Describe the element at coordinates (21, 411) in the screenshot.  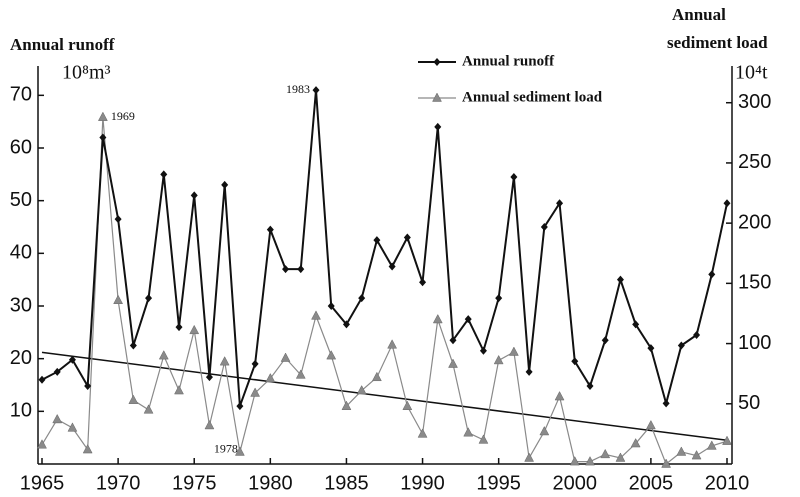
I see `y-tick-label: 10` at that location.